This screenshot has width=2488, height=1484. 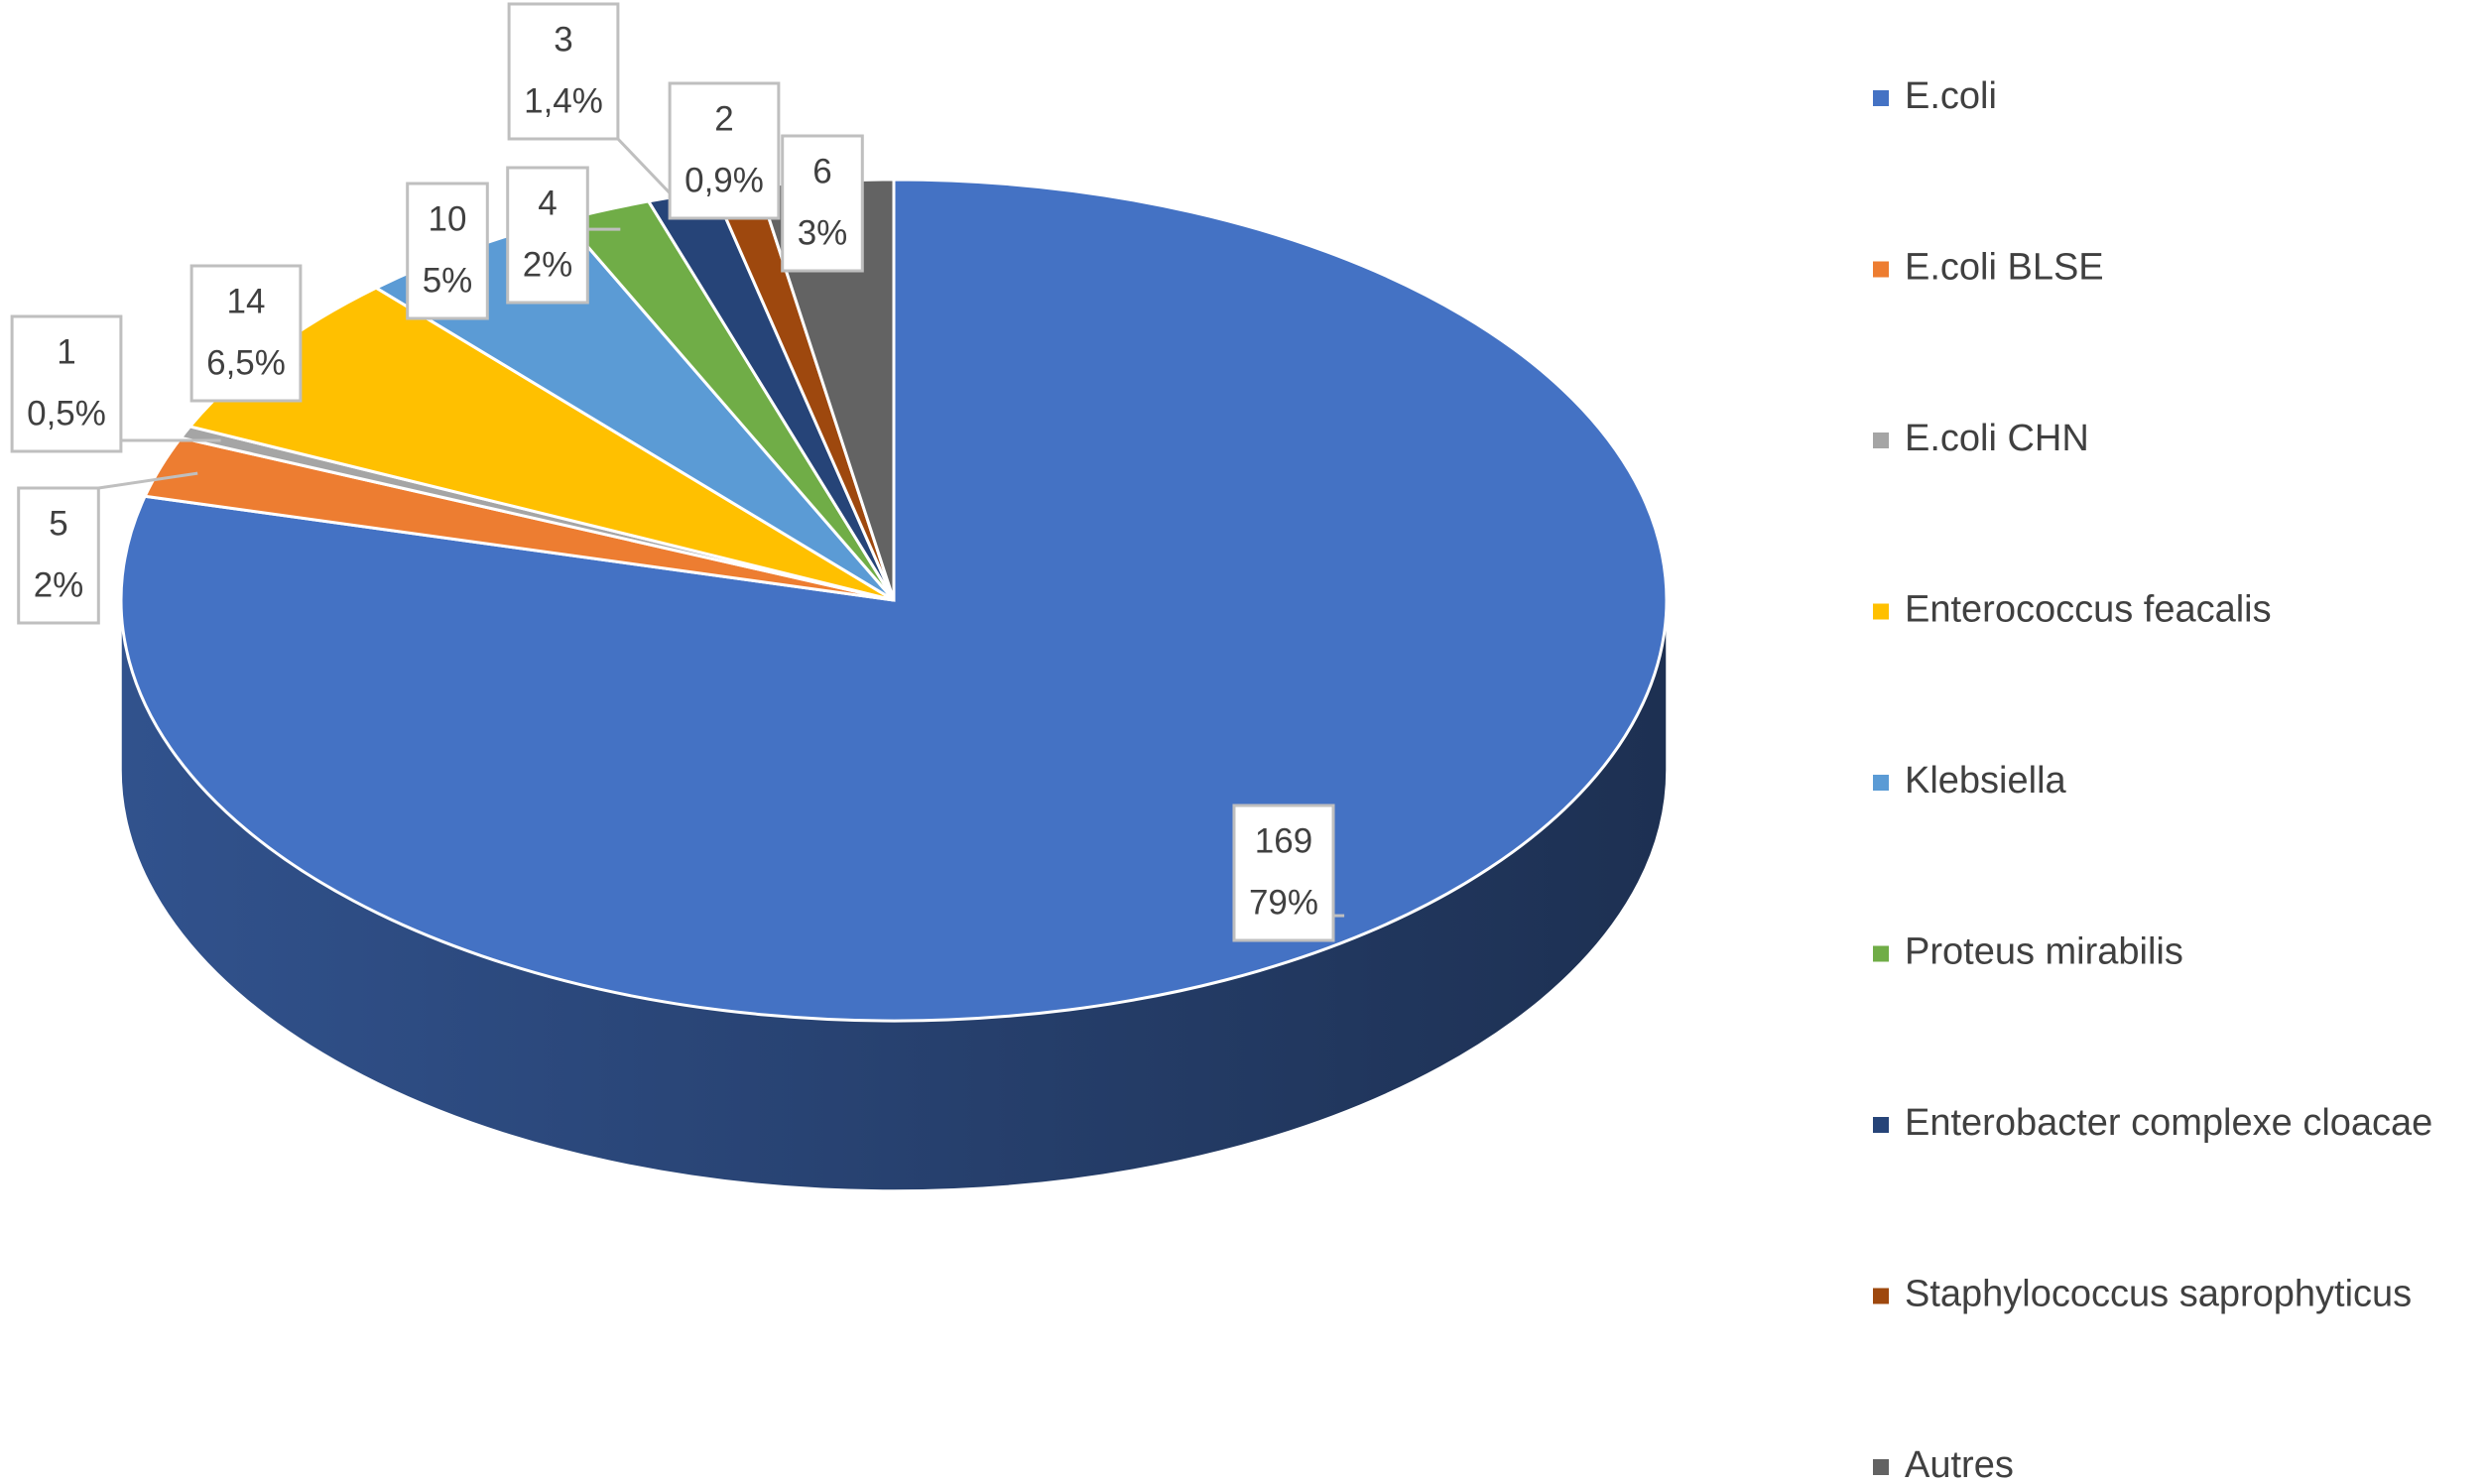 I want to click on label-count: 3, so click(x=563, y=39).